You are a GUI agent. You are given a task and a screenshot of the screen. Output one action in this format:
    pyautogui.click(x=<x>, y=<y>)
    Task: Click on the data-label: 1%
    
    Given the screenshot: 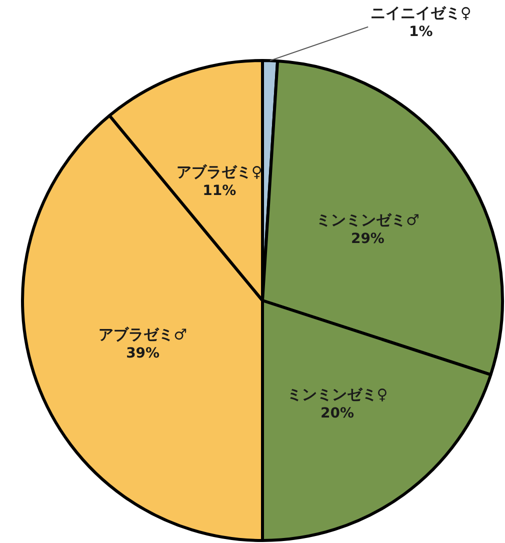 What is the action you would take?
    pyautogui.click(x=421, y=32)
    